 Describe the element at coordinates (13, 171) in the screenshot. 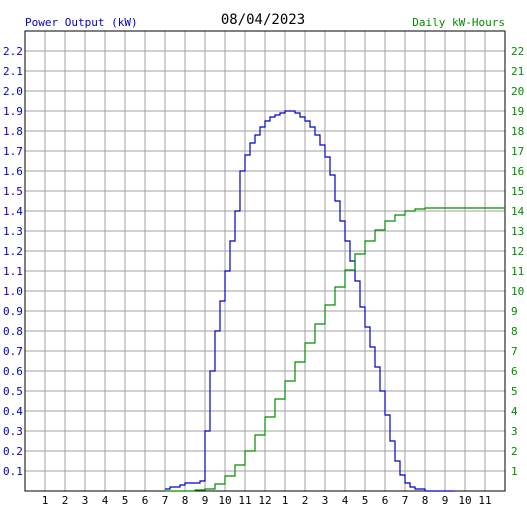

I see `left-tick-label: 1.6` at that location.